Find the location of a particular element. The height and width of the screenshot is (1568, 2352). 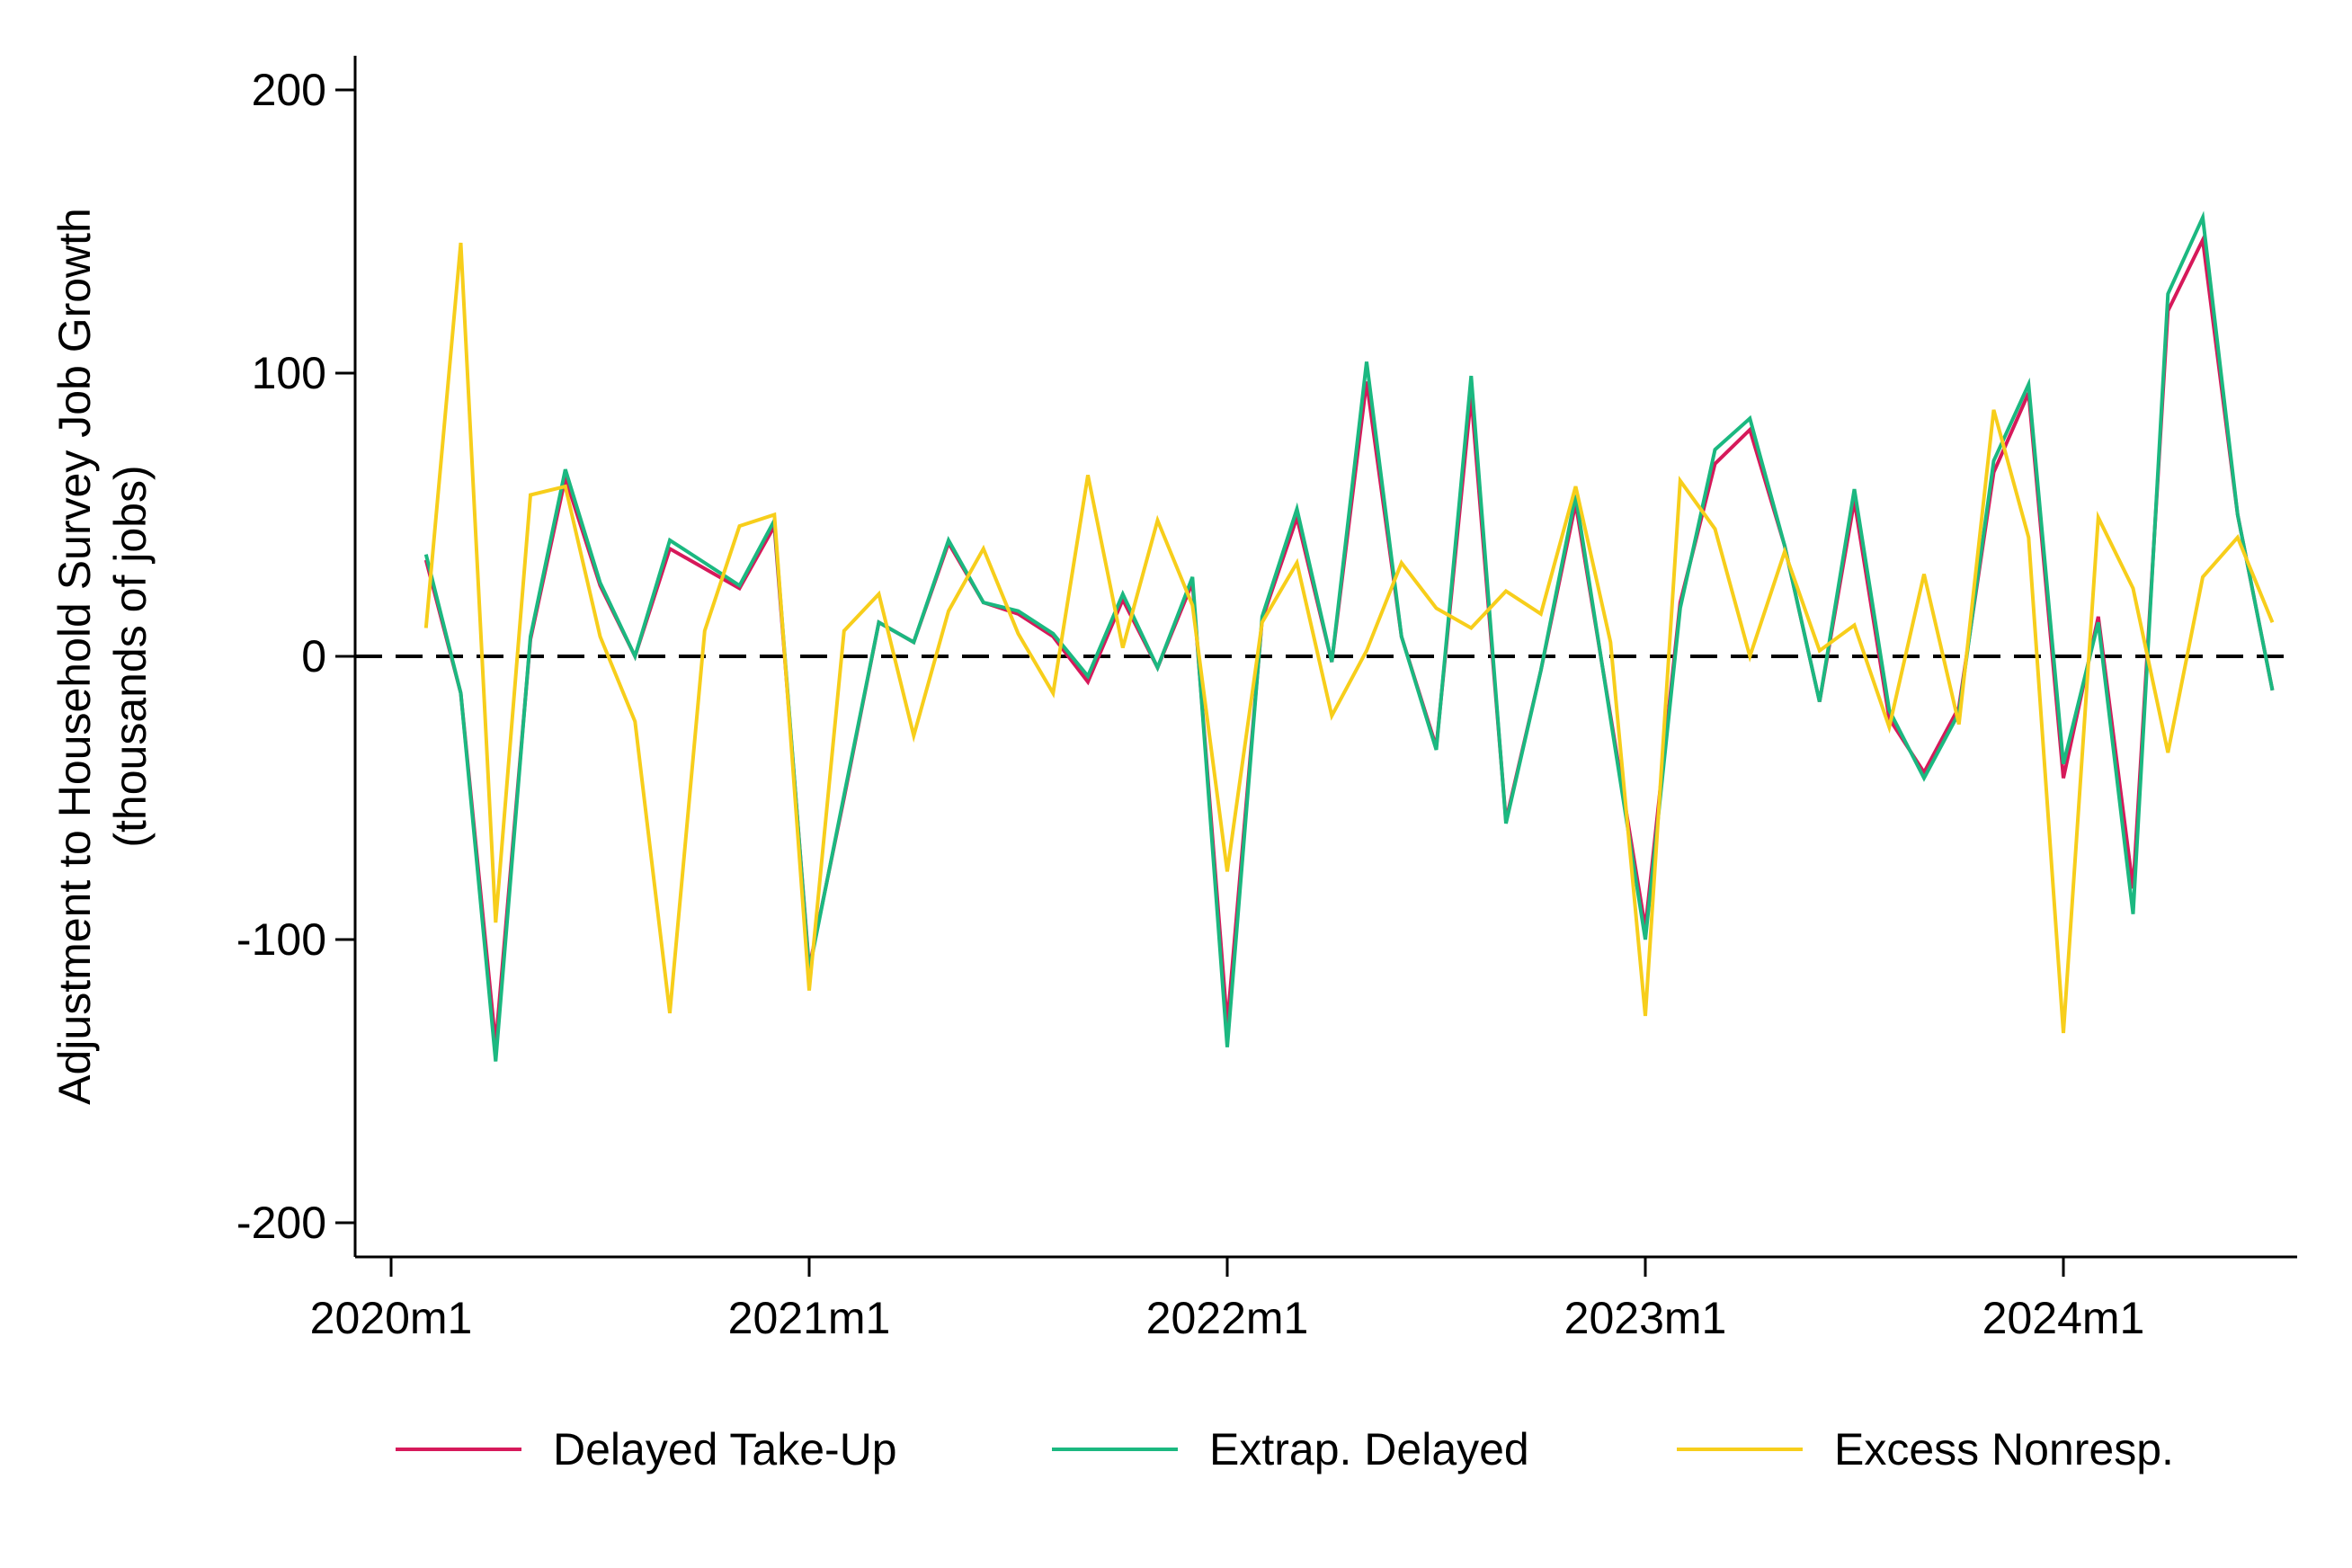

x-tick-label: 2023m1 is located at coordinates (1646, 1318).